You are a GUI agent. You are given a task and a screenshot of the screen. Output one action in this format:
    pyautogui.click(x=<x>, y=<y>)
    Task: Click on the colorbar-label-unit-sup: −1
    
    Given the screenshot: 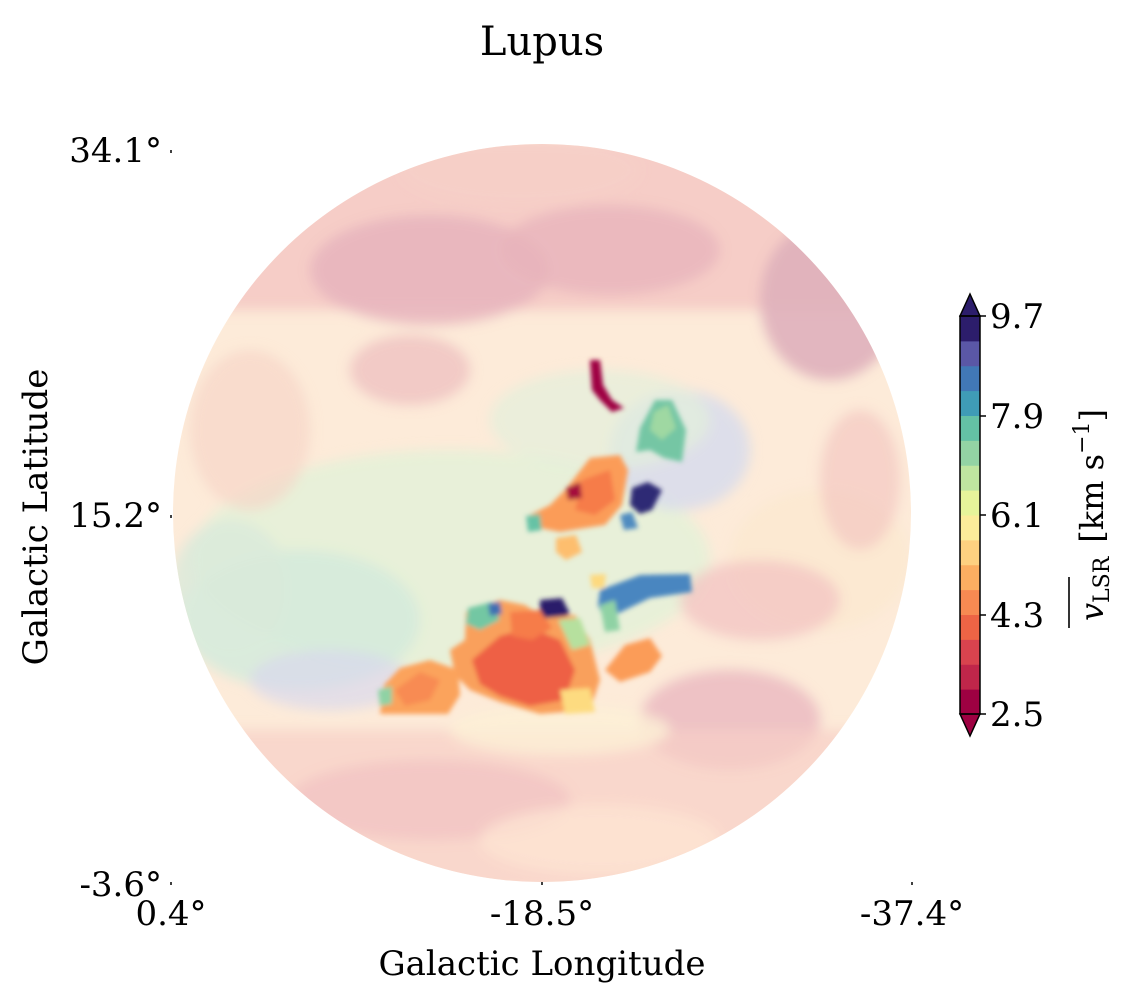 What is the action you would take?
    pyautogui.click(x=1082, y=437)
    